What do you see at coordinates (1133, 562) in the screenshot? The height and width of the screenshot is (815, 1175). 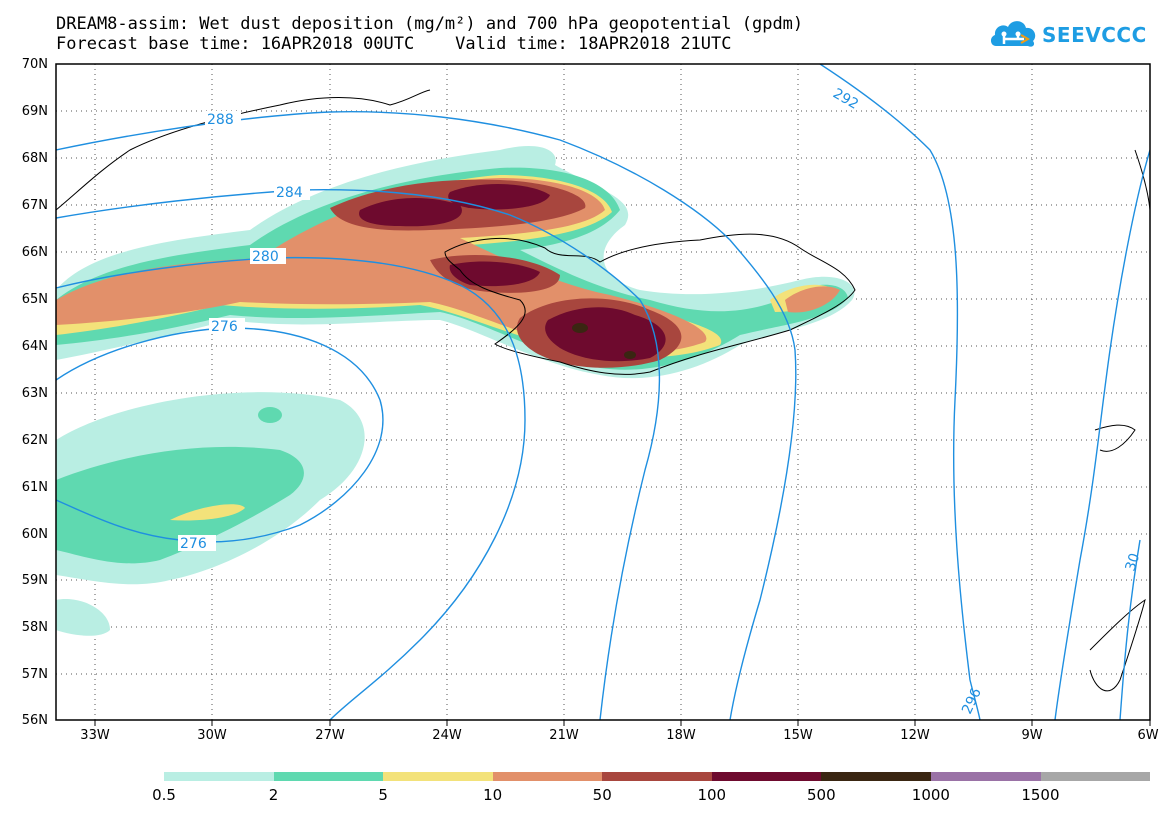 I see `contour-label-300: 30` at bounding box center [1133, 562].